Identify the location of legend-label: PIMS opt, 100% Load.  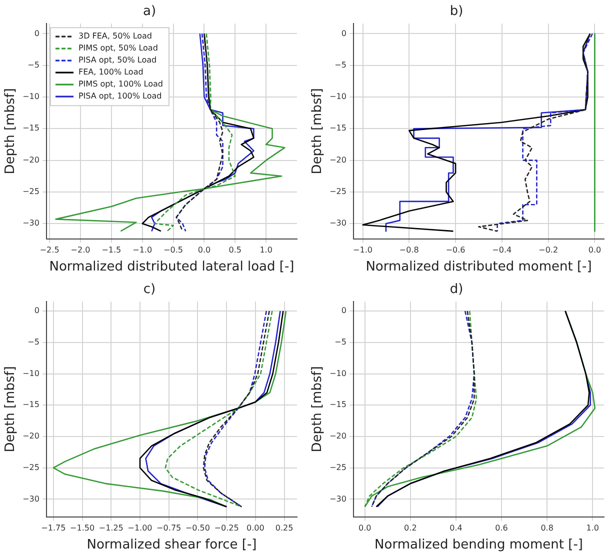
(120, 84).